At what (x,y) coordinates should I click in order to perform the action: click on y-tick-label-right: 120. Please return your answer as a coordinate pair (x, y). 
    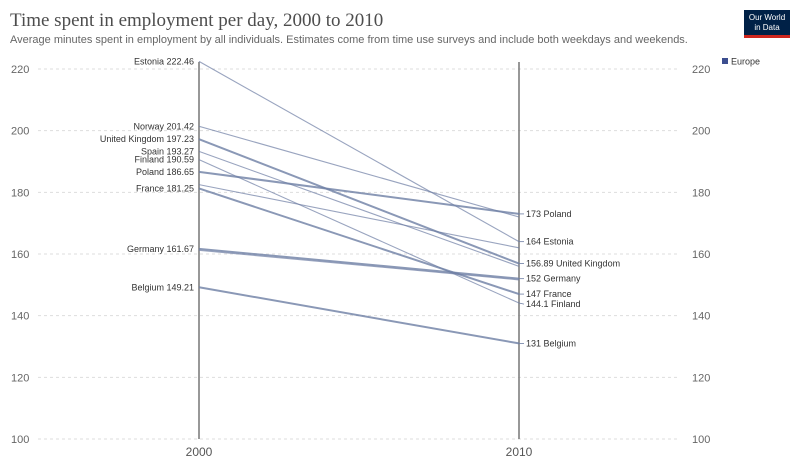
    Looking at the image, I should click on (701, 378).